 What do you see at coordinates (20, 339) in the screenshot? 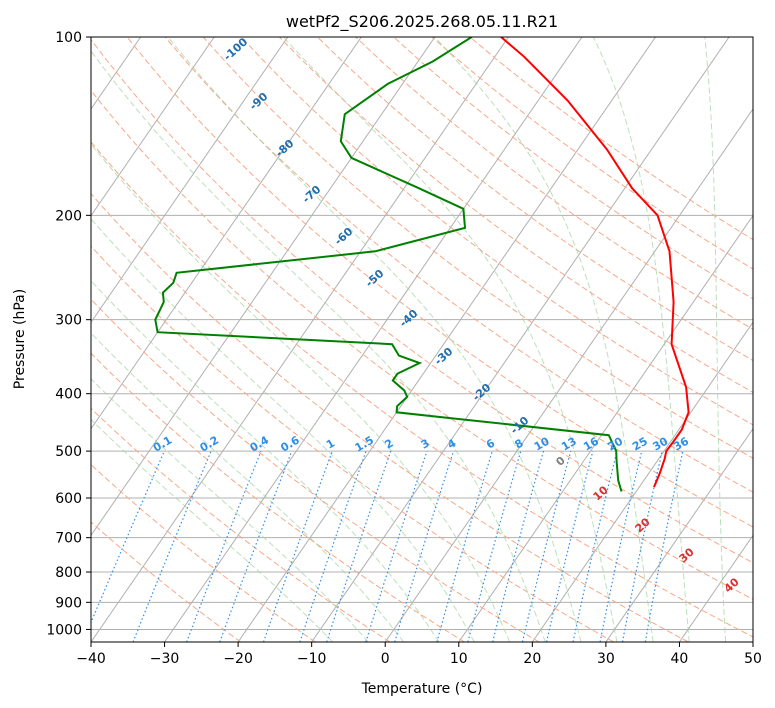
I see `y-axis-label: Pressure (hPa)` at bounding box center [20, 339].